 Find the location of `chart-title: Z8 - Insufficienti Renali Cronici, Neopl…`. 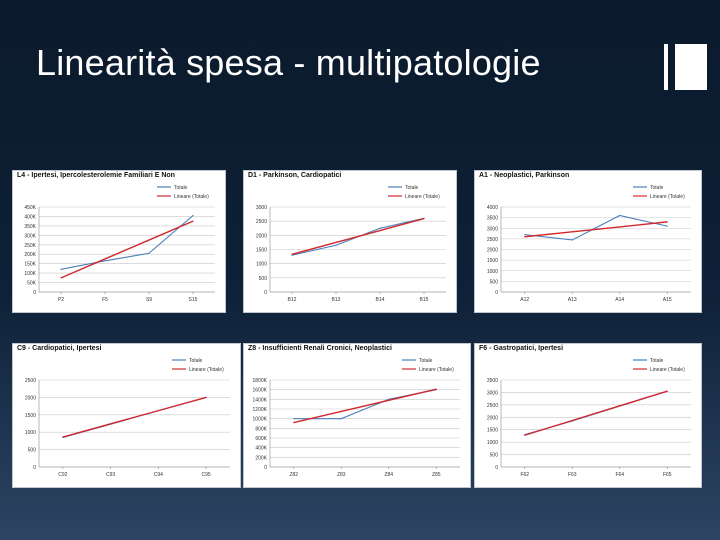

chart-title: Z8 - Insufficienti Renali Cronici, Neopl… is located at coordinates (320, 348).